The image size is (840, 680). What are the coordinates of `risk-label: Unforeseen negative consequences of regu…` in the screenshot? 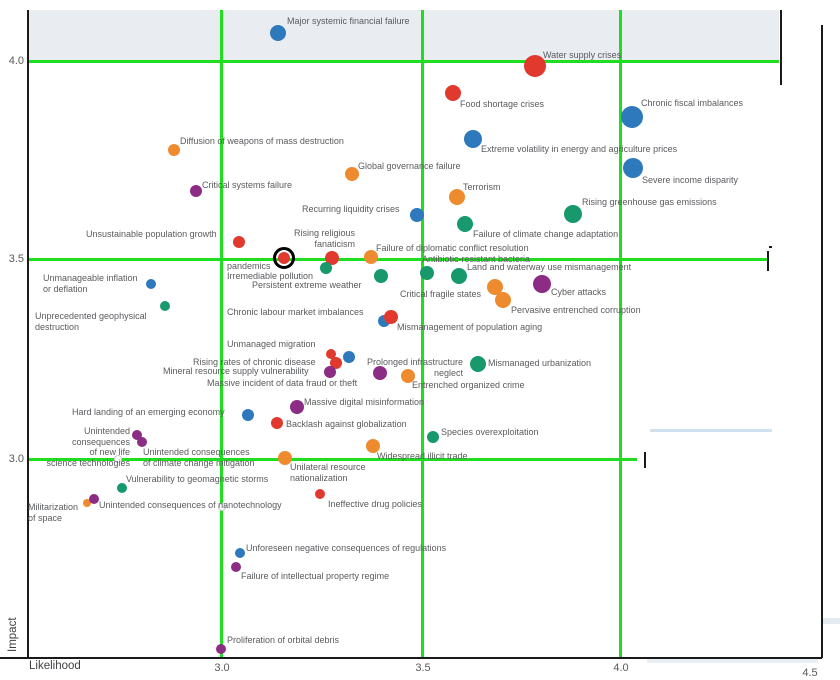 It's located at (346, 548).